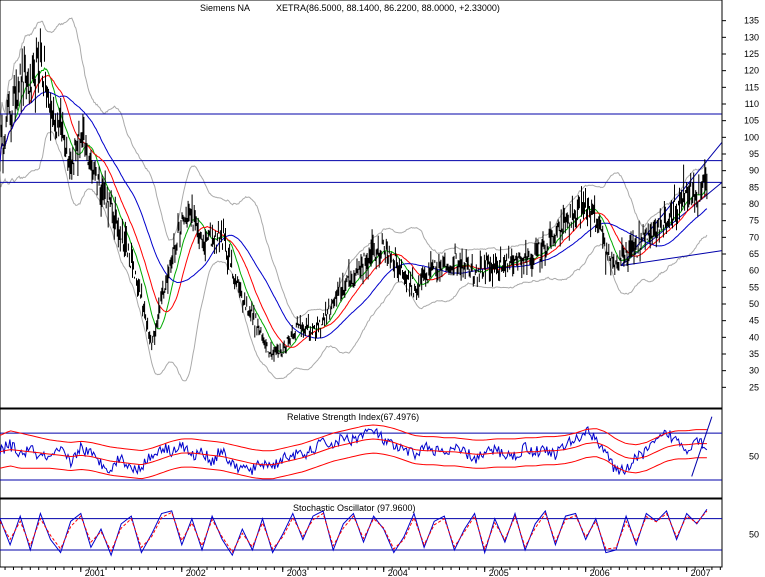 This screenshot has width=765, height=577. Describe the element at coordinates (751, 37) in the screenshot. I see `price-tick-label-130: 130` at that location.